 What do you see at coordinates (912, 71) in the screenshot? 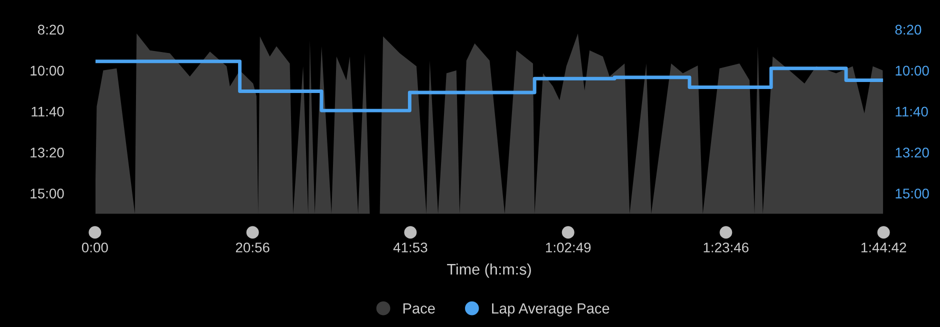
I see `y2-tick-label: 10:00` at bounding box center [912, 71].